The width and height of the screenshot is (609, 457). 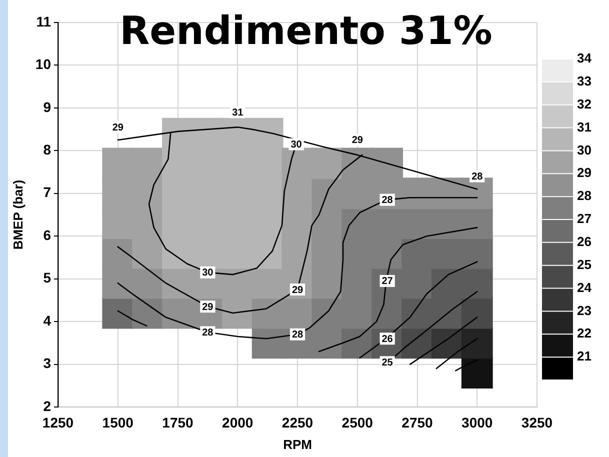 What do you see at coordinates (537, 422) in the screenshot?
I see `x-tick-label: 3250` at bounding box center [537, 422].